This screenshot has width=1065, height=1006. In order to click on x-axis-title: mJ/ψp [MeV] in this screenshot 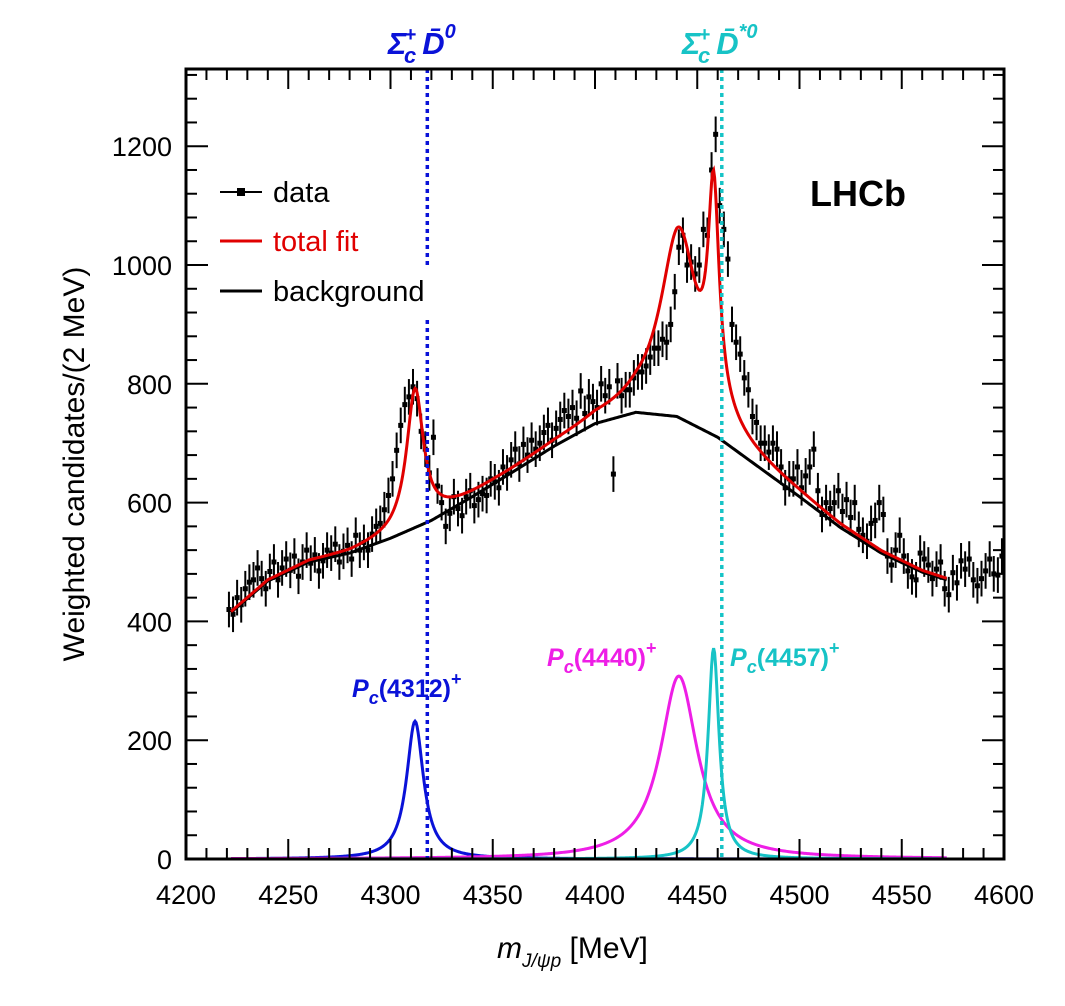, I will do `click(572, 952)`.